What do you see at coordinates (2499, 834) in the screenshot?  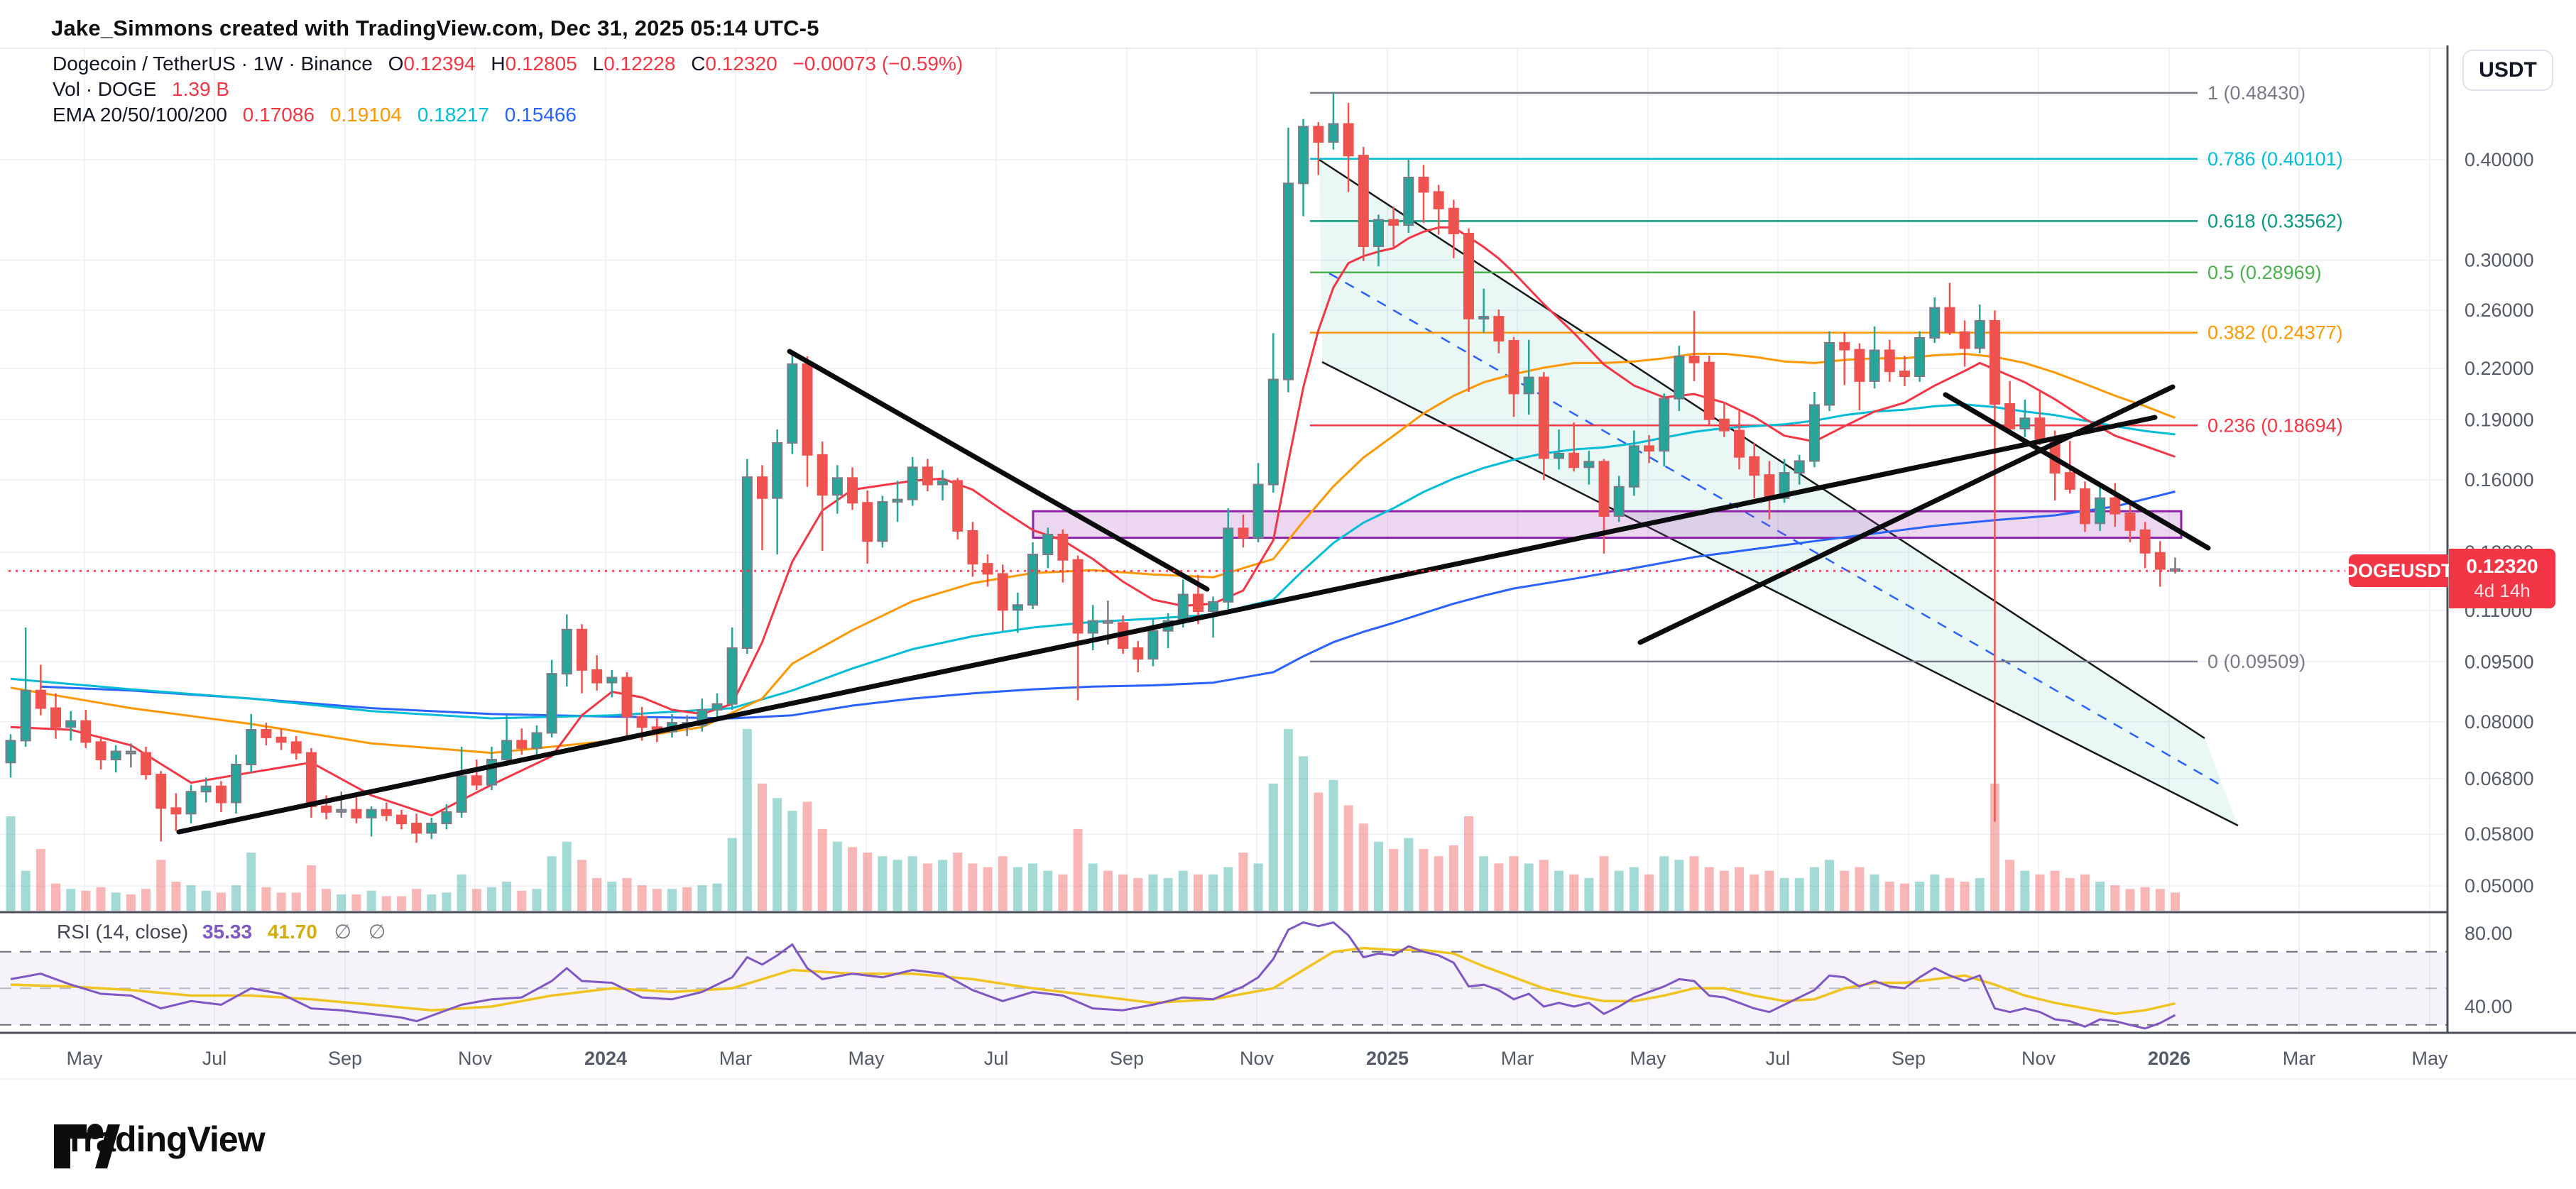 I see `price-tick-label: 0.05800` at bounding box center [2499, 834].